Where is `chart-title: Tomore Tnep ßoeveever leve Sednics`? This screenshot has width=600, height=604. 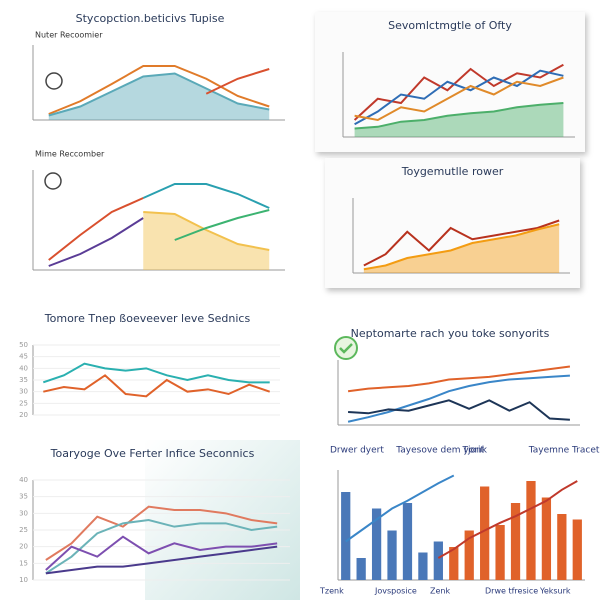
chart-title: Tomore Tnep ßoeveever leve Sednics is located at coordinates (147, 318).